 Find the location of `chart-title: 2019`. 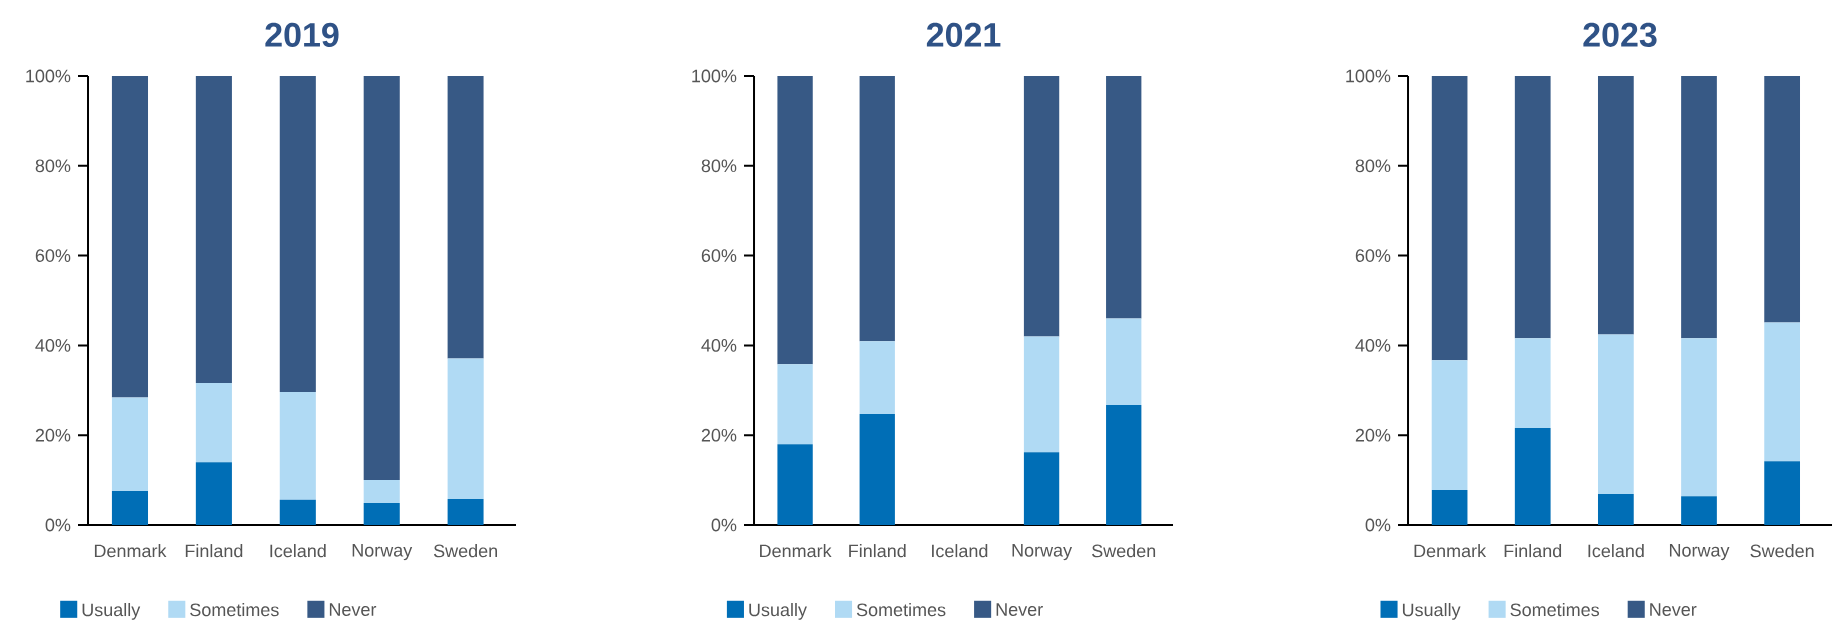

chart-title: 2019 is located at coordinates (302, 34).